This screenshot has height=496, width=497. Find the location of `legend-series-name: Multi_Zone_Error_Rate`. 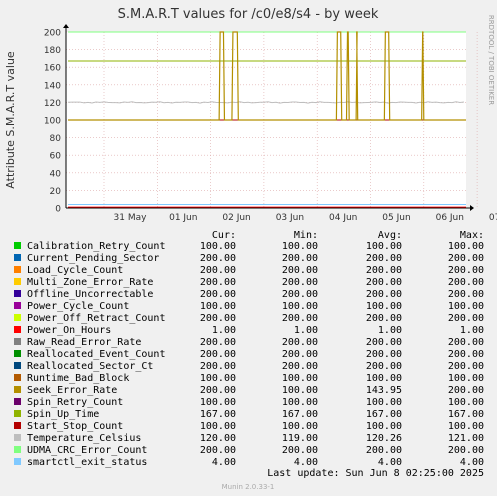

legend-series-name: Multi_Zone_Error_Rate is located at coordinates (90, 282).